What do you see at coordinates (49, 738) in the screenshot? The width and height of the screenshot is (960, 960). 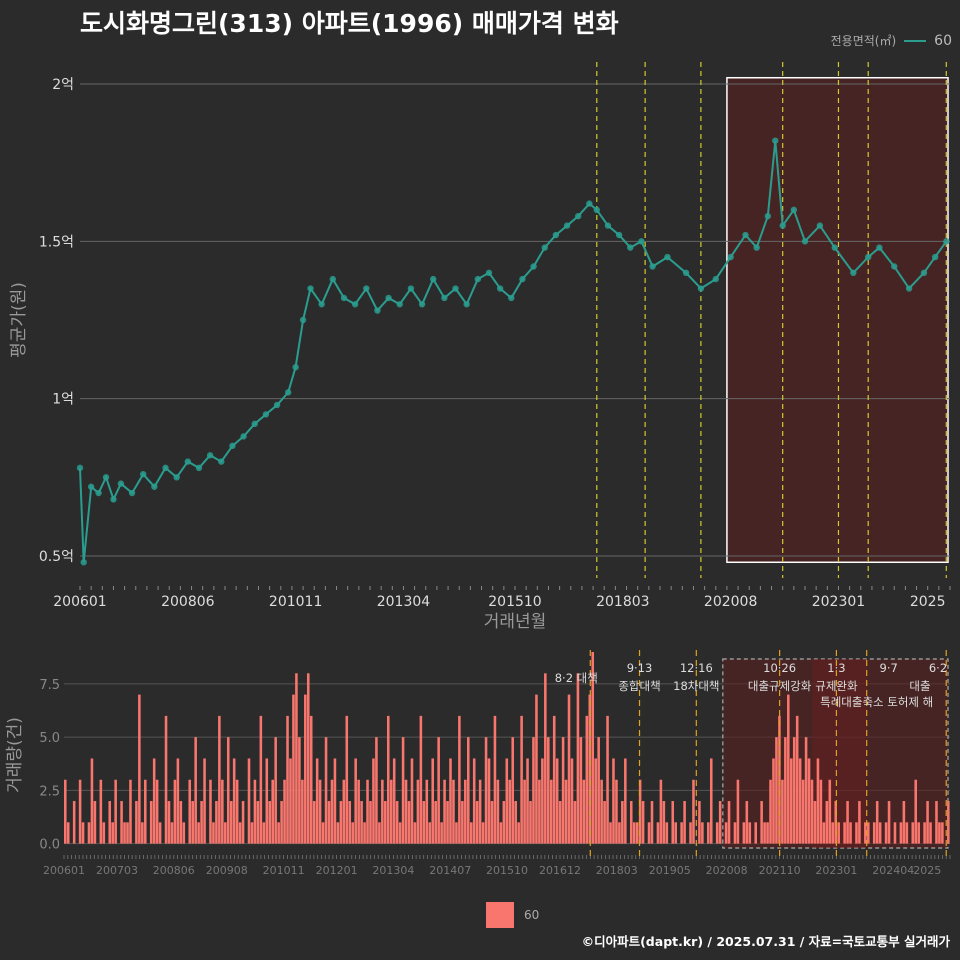 I see `y-tick-label: 5.0` at bounding box center [49, 738].